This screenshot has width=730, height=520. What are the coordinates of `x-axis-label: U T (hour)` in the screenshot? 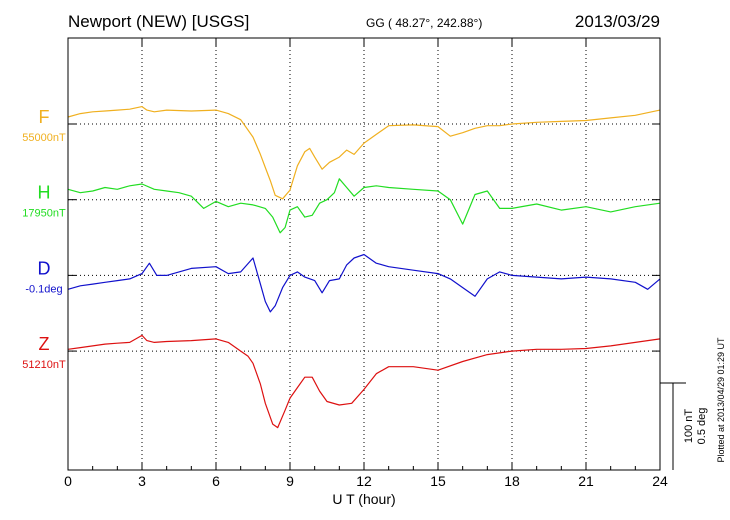 It's located at (363, 499).